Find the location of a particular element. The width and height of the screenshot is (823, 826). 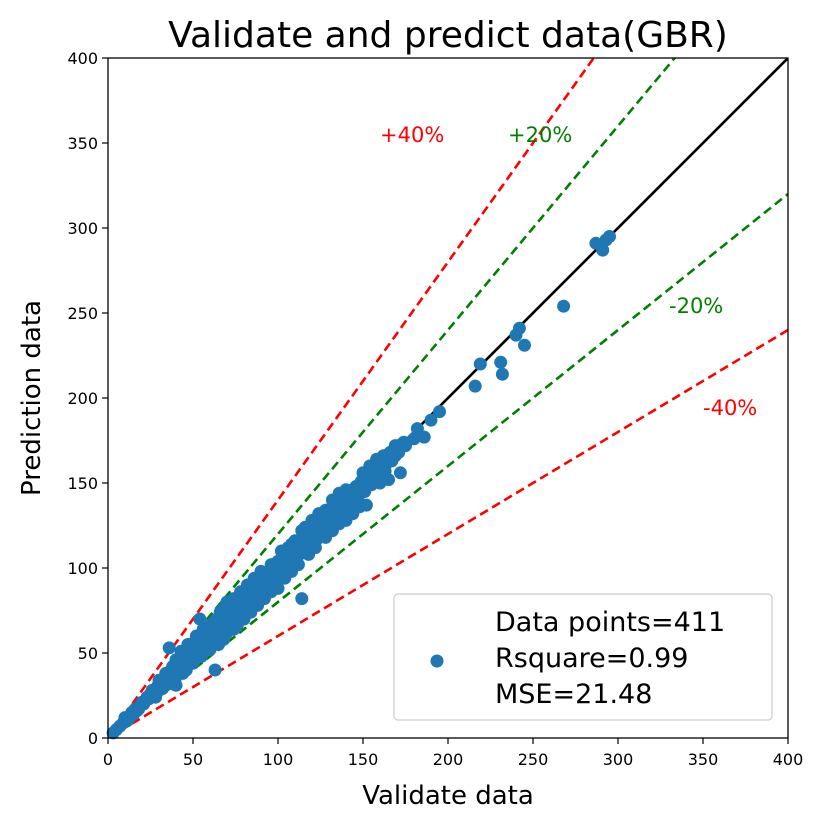

y-tick-label: 300 is located at coordinates (82, 228).